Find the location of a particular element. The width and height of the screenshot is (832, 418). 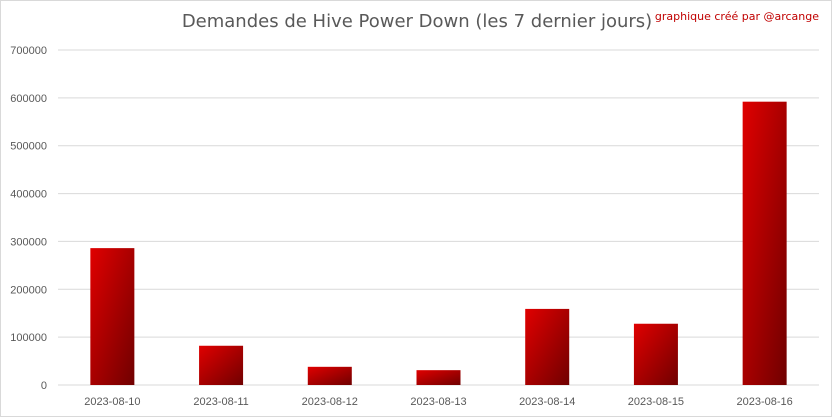

y-tick-label: 500000 is located at coordinates (28, 147).